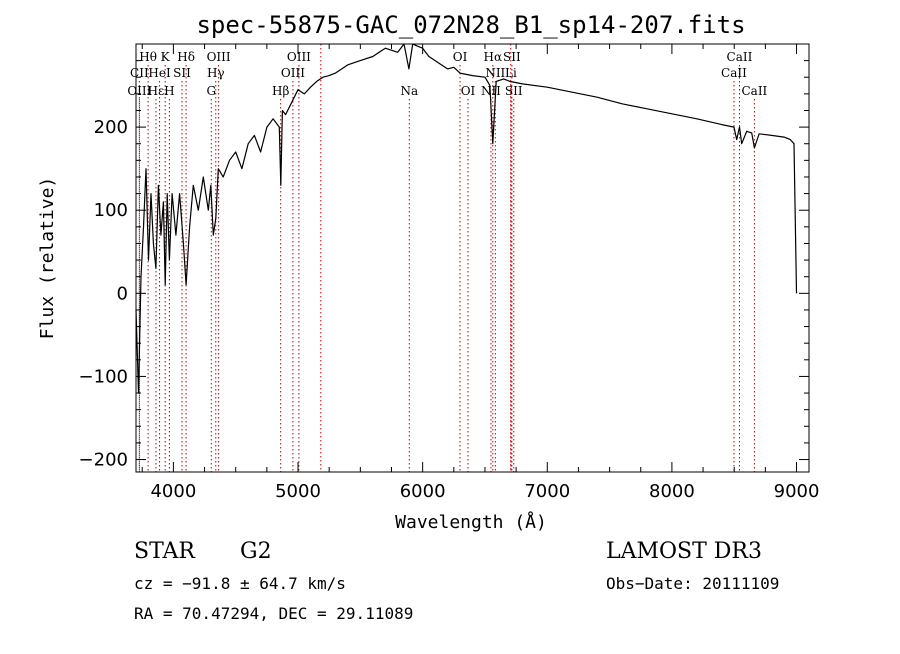 This screenshot has width=900, height=654. Describe the element at coordinates (734, 73) in the screenshot. I see `line-label-17: CaII` at that location.